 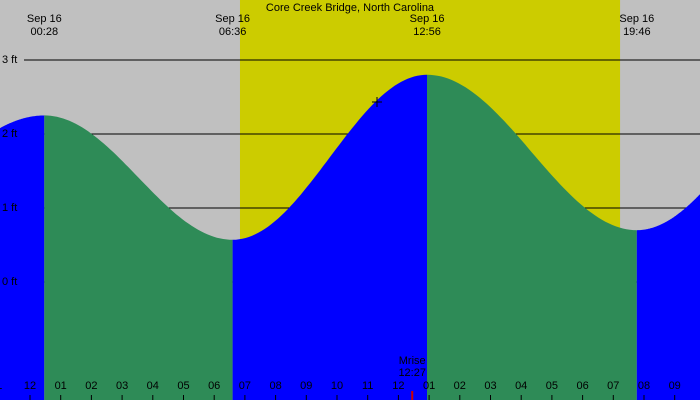 What do you see at coordinates (9, 134) in the screenshot?
I see `y-tick-label: 2 ft` at bounding box center [9, 134].